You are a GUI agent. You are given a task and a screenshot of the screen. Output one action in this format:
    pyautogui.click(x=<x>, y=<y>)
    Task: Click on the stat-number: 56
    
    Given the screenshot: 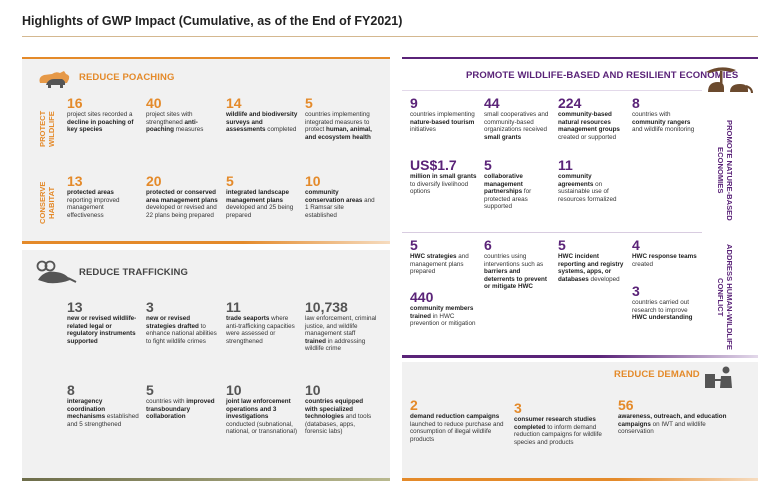 What is the action you would take?
    pyautogui.click(x=626, y=405)
    